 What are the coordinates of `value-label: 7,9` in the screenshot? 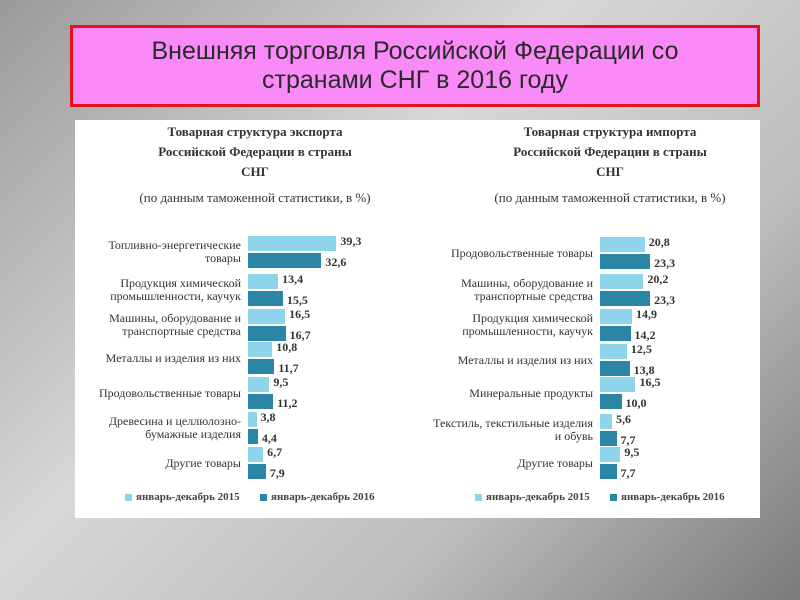 It's located at (277, 473).